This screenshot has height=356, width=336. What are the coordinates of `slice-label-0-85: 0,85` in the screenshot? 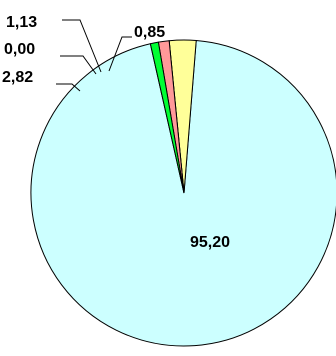 It's located at (149, 32).